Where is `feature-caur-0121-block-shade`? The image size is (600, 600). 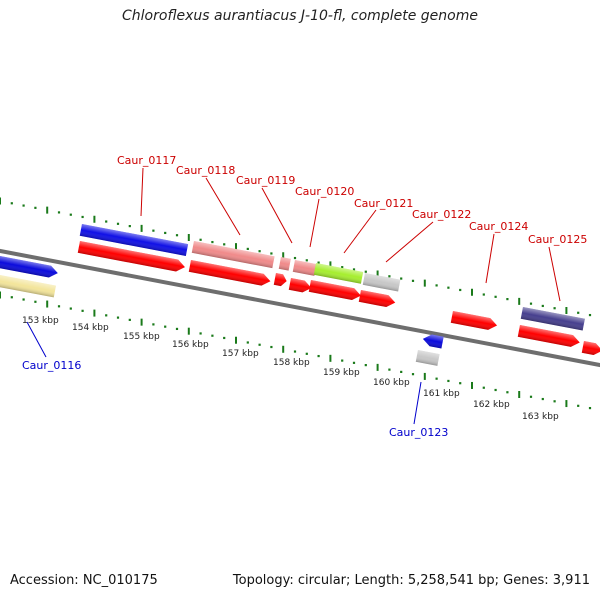
feature-caur-0121-block-shade is located at coordinates (381, 282).